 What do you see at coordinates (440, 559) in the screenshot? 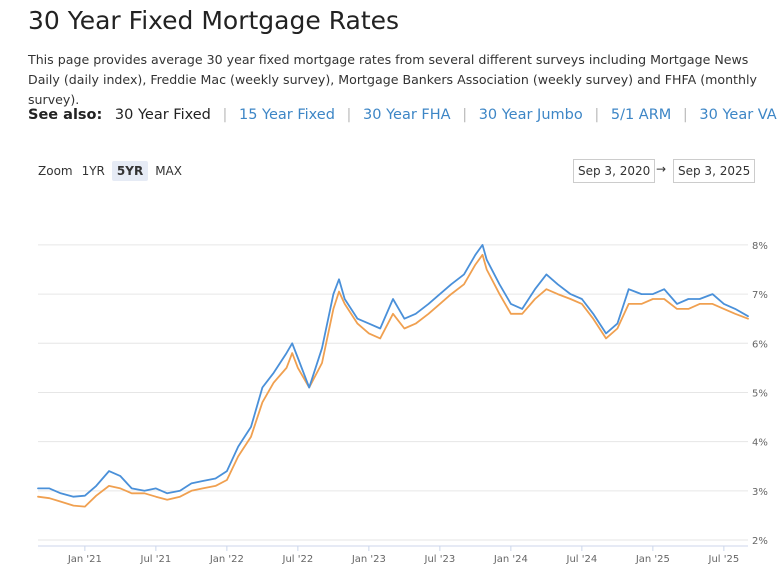
I see `x-tick-label: Jul '23` at bounding box center [440, 559].